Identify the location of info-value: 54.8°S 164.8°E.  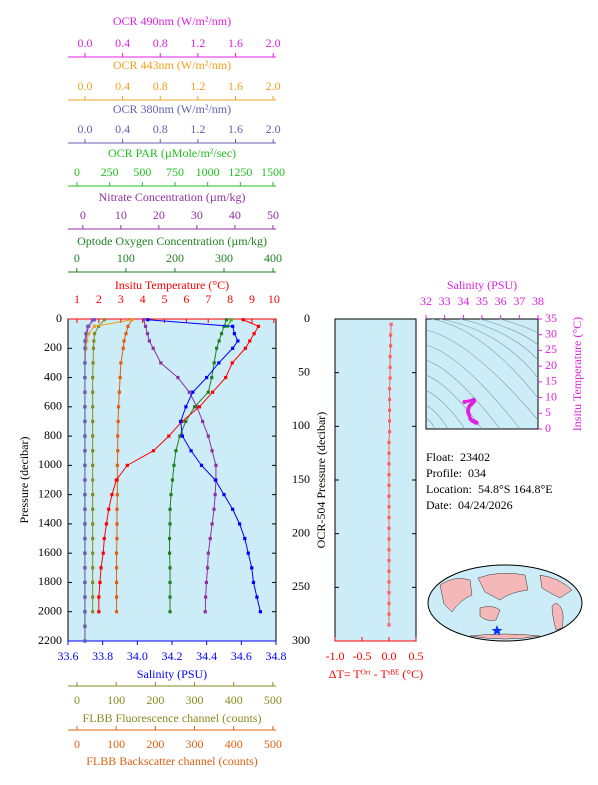
(515, 489).